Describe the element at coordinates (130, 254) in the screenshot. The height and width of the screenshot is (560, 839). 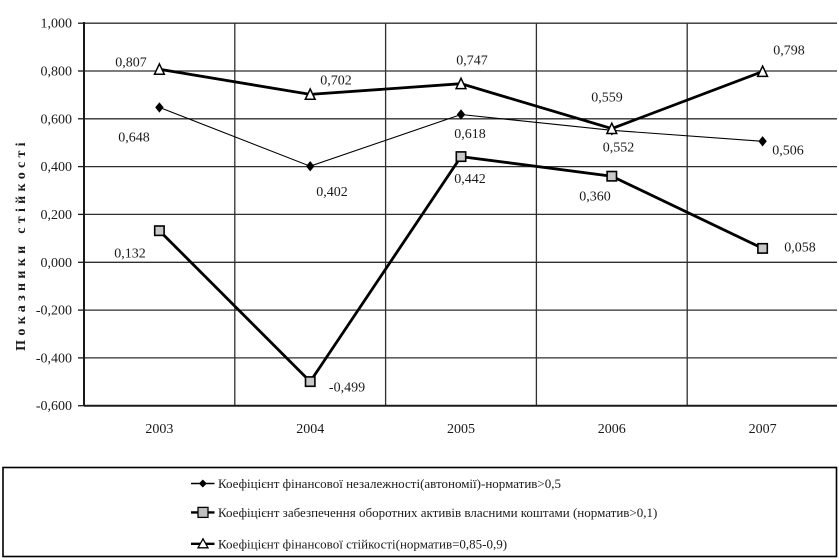
I see `svg-text: 0,132` at that location.